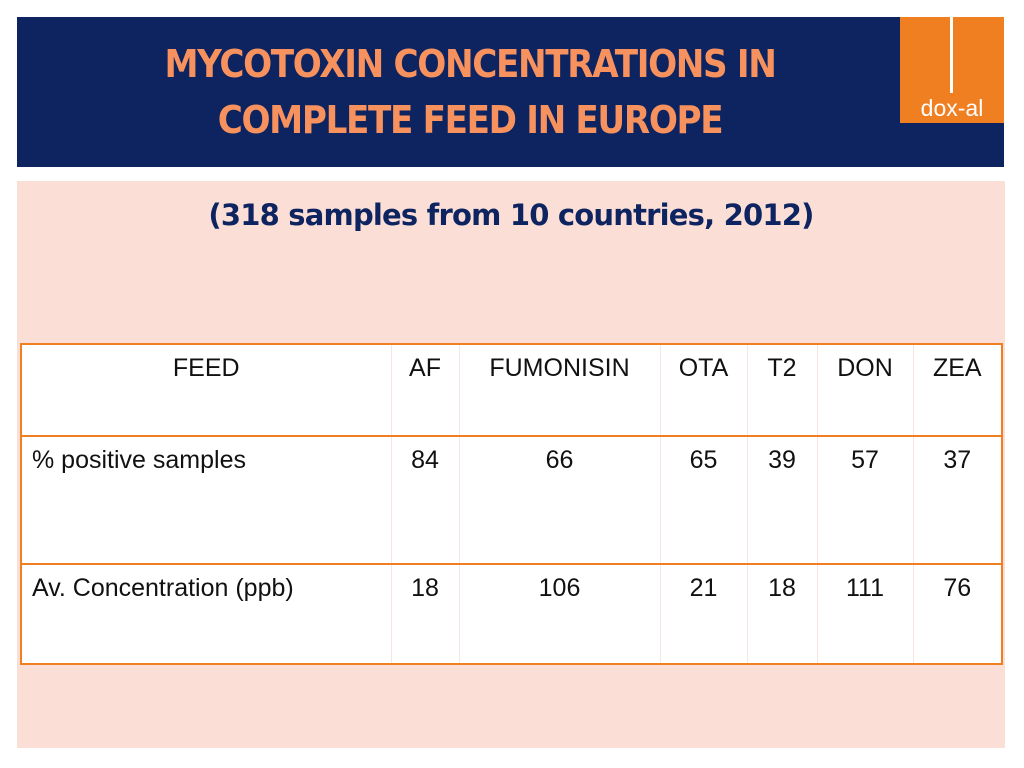  Describe the element at coordinates (559, 500) in the screenshot. I see `table-cell: 66` at that location.